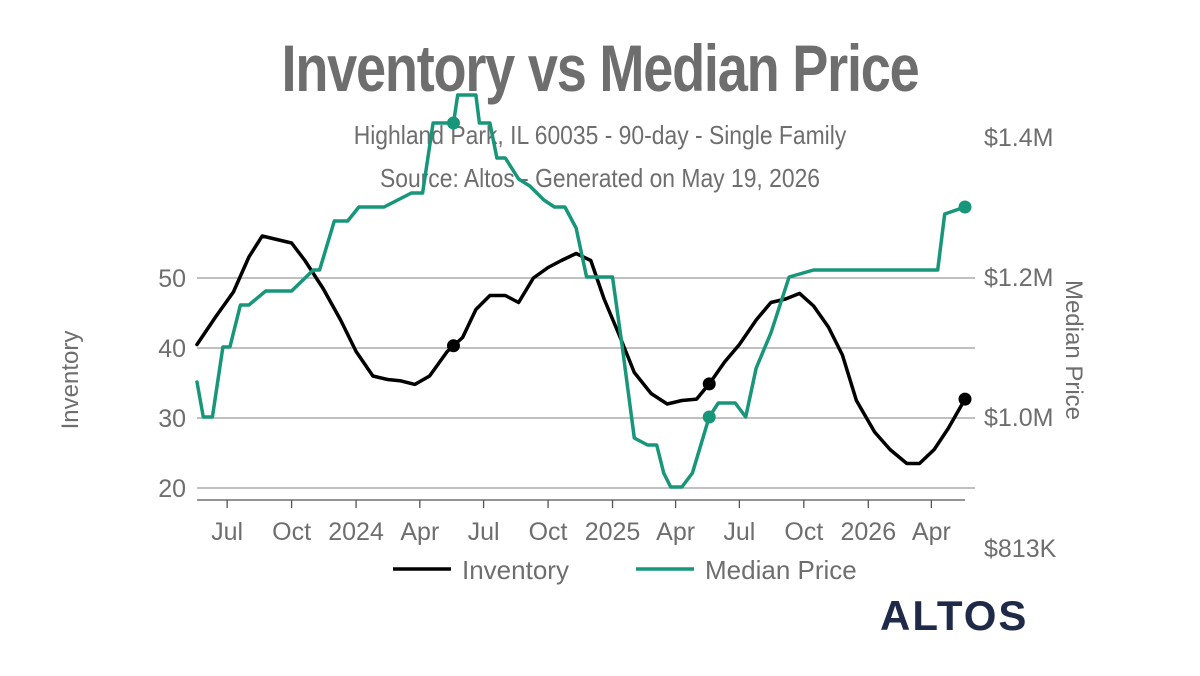 Image resolution: width=1200 pixels, height=676 pixels. Describe the element at coordinates (172, 384) in the screenshot. I see `left-axis-ticks: 20 30 40 50` at that location.